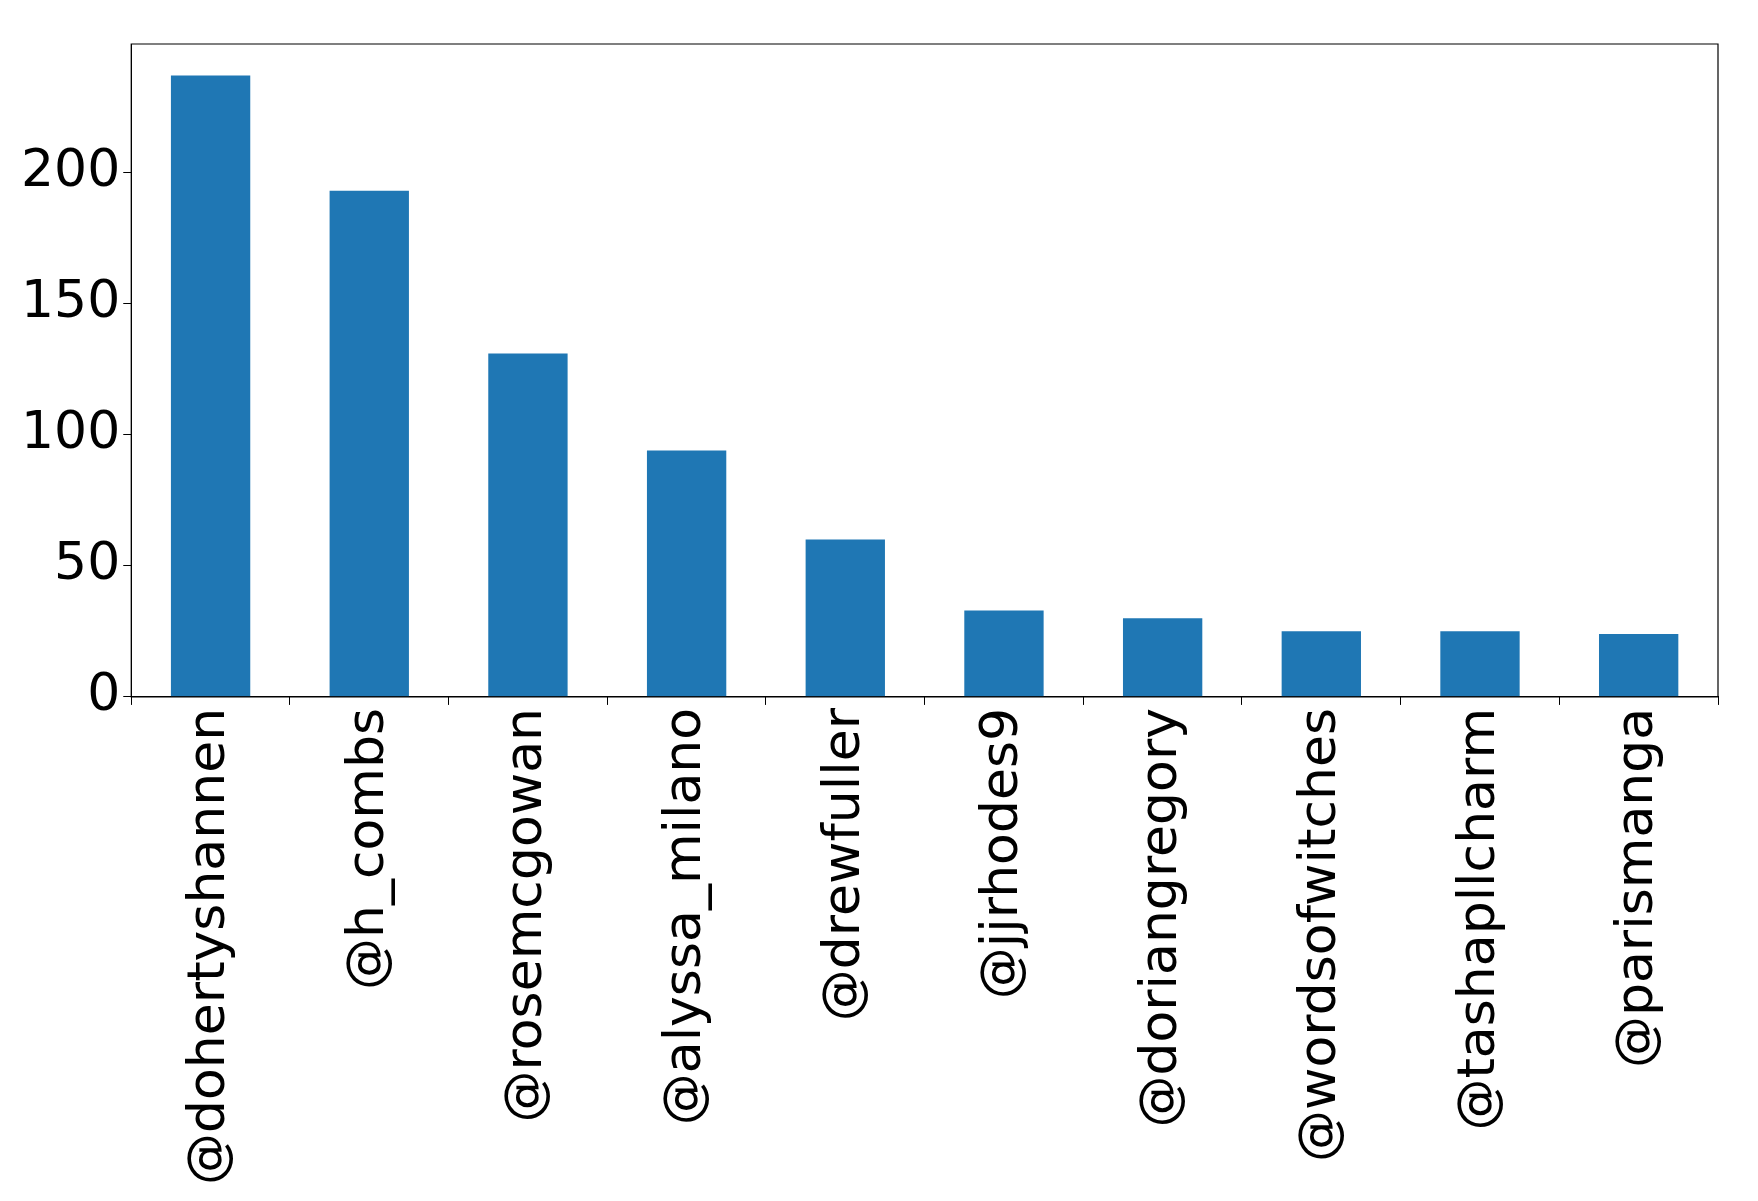  I want to click on x-tick-label: @dohertyshannen, so click(206, 946).